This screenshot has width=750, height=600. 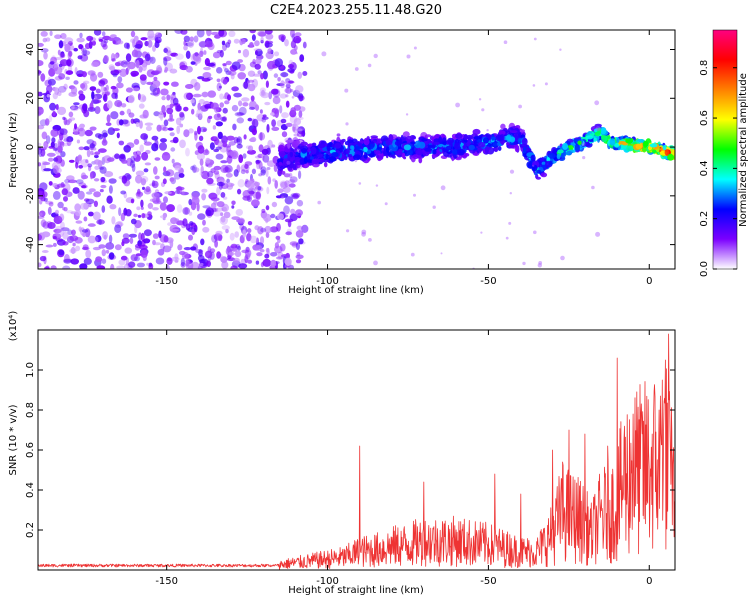 What do you see at coordinates (13, 326) in the screenshot?
I see `snr-scale-note: (x10⁴)` at bounding box center [13, 326].